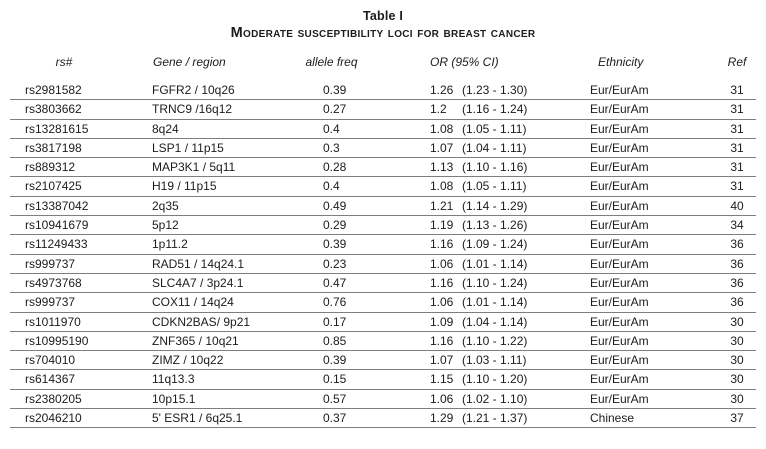 This screenshot has width=766, height=449. What do you see at coordinates (212, 109) in the screenshot?
I see `cell-gene-region: TRNC9 /16q12` at bounding box center [212, 109].